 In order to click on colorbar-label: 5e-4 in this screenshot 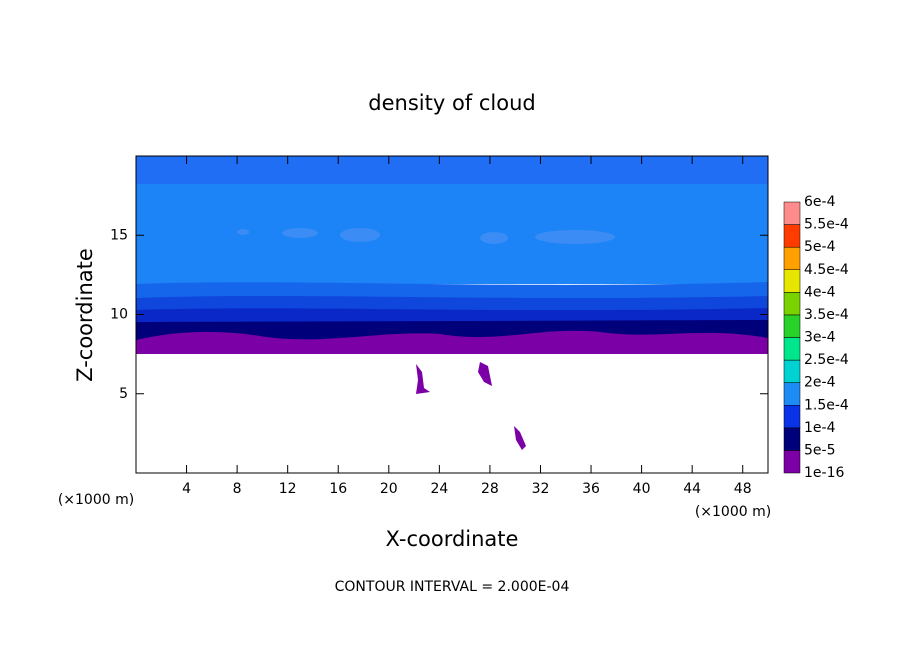, I will do `click(820, 247)`.